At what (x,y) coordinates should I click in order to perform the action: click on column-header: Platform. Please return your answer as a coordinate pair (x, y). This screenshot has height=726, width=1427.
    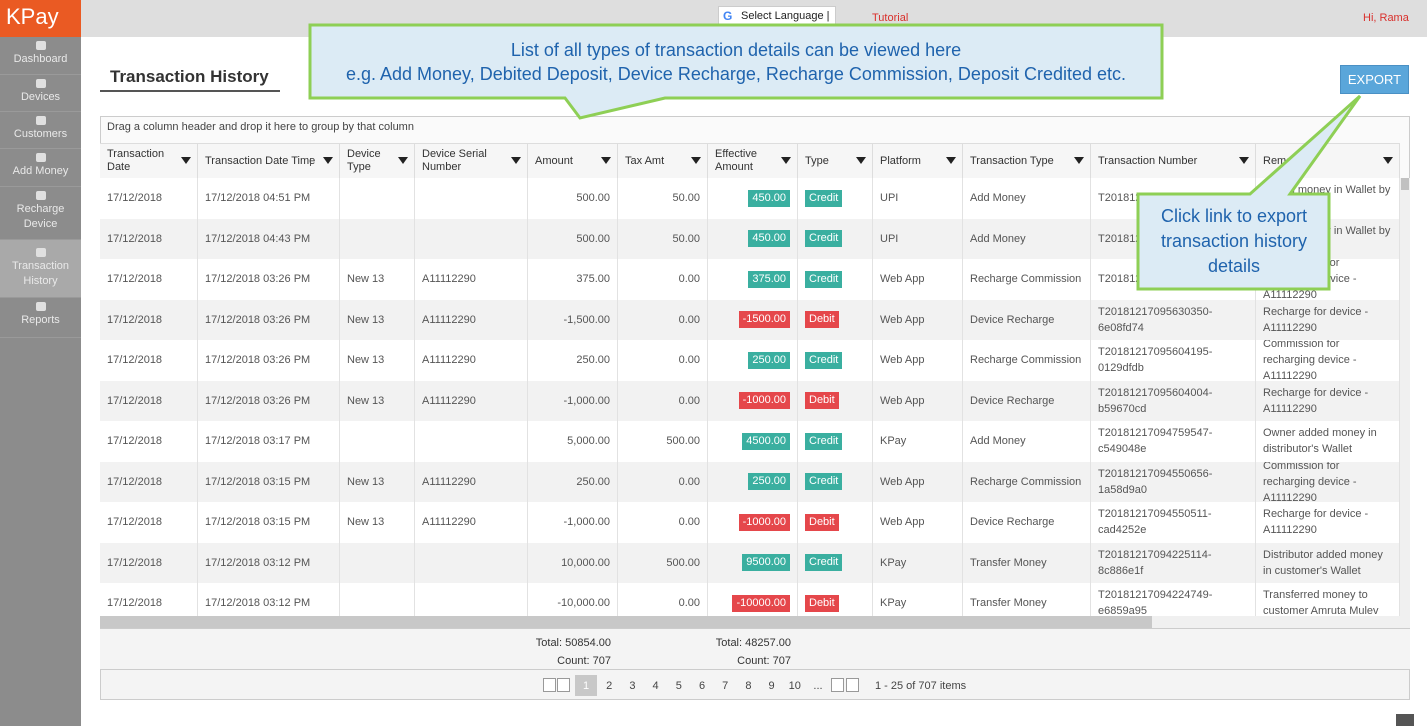
    Looking at the image, I should click on (918, 160).